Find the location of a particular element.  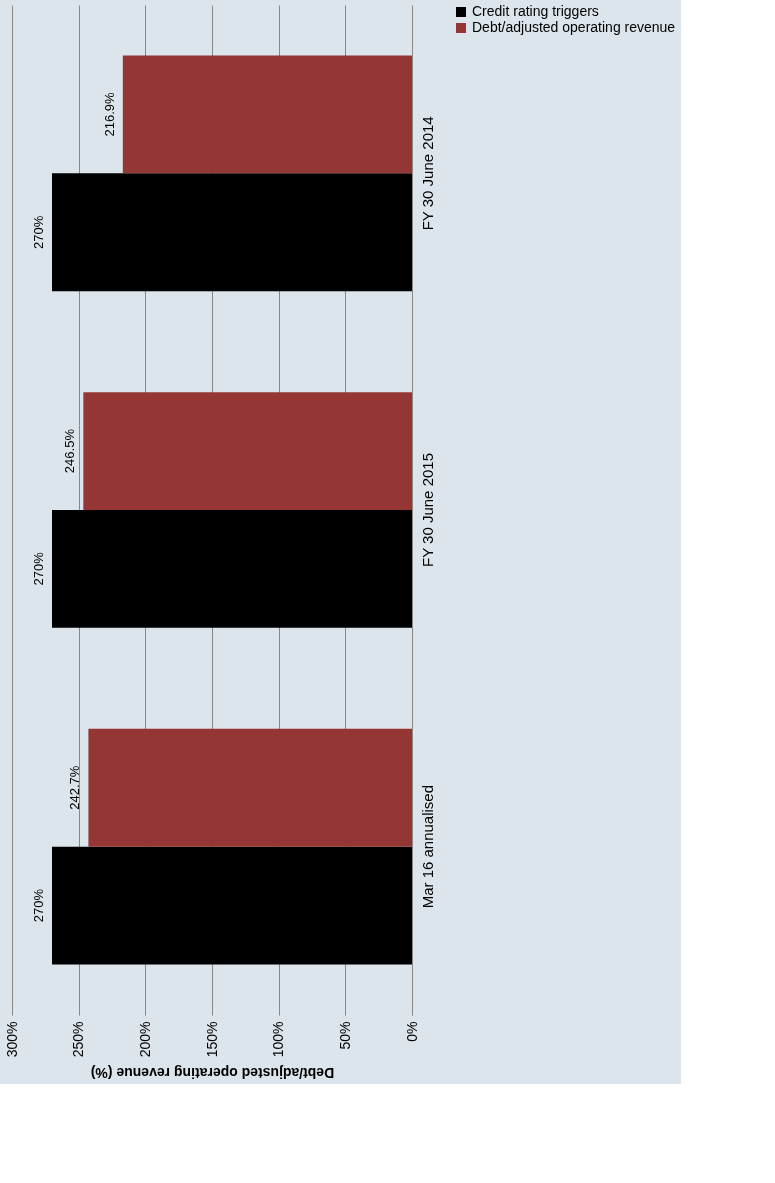

x-tick-label: 150% is located at coordinates (211, 1039).